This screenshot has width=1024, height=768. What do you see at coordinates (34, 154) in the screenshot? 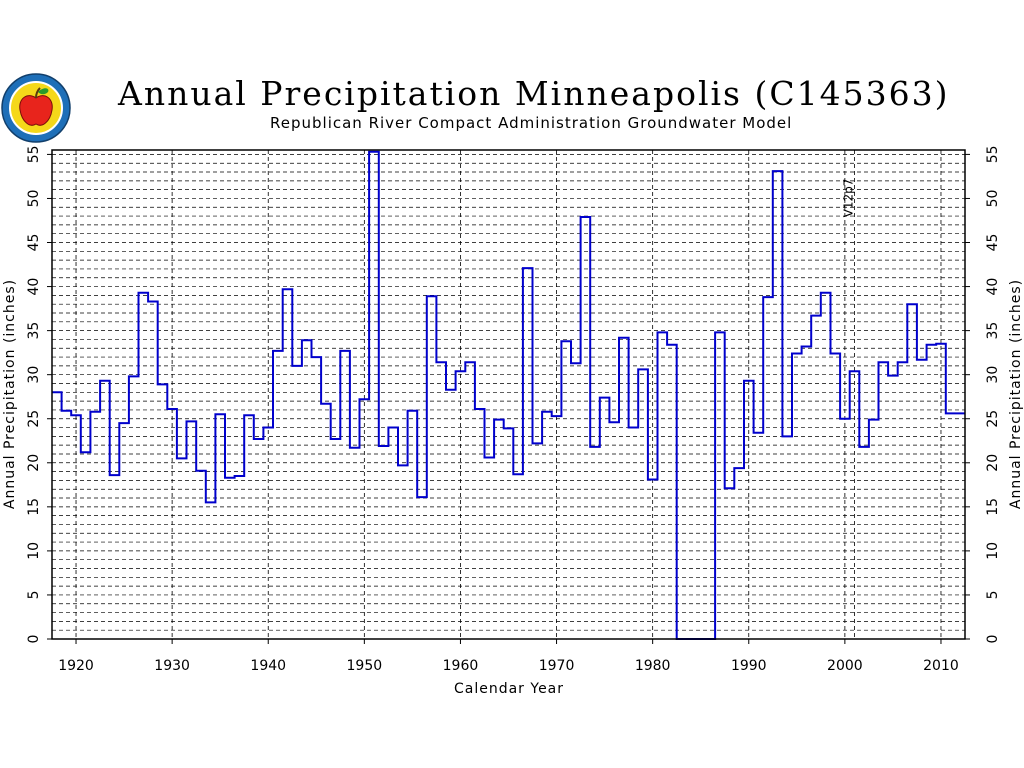
I see `y-tick-label-left: 55` at bounding box center [34, 154].